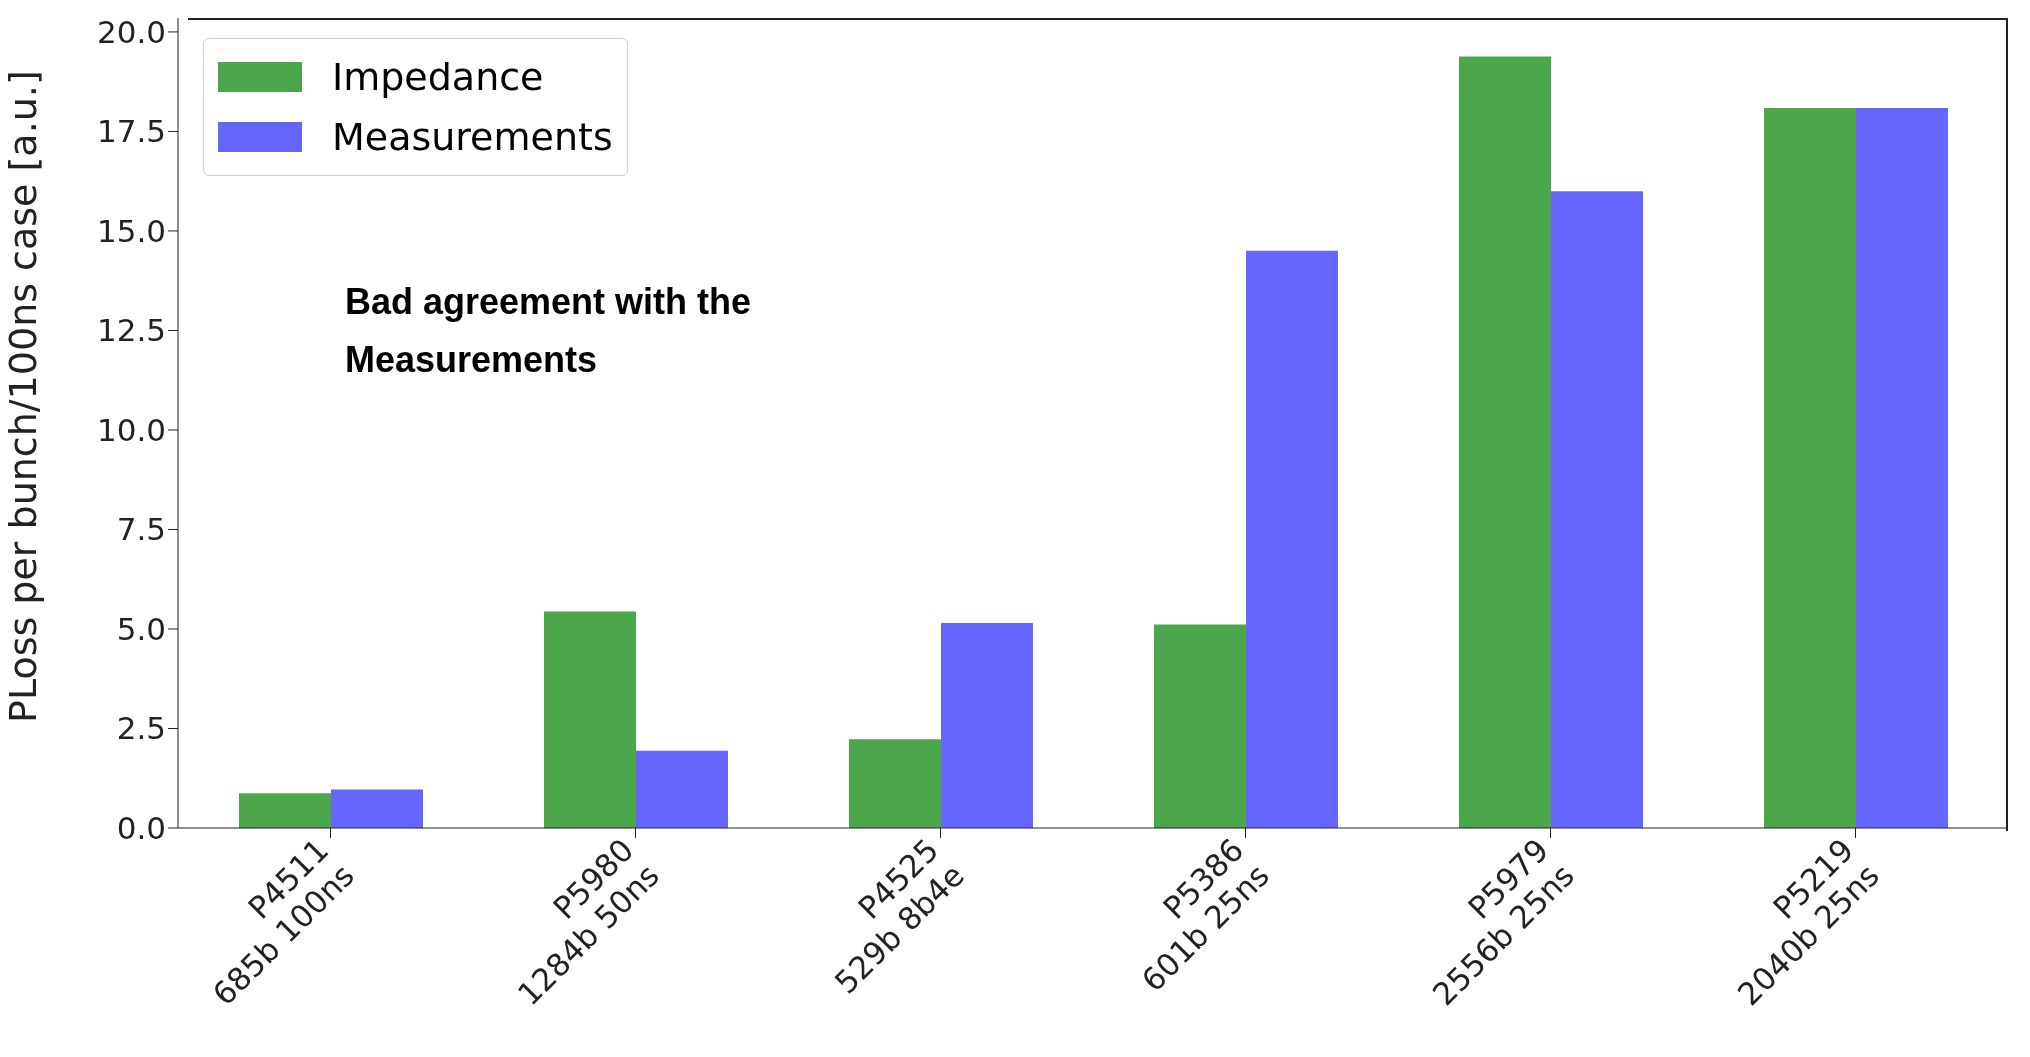  I want to click on y-tick-label: 15.0, so click(131, 230).